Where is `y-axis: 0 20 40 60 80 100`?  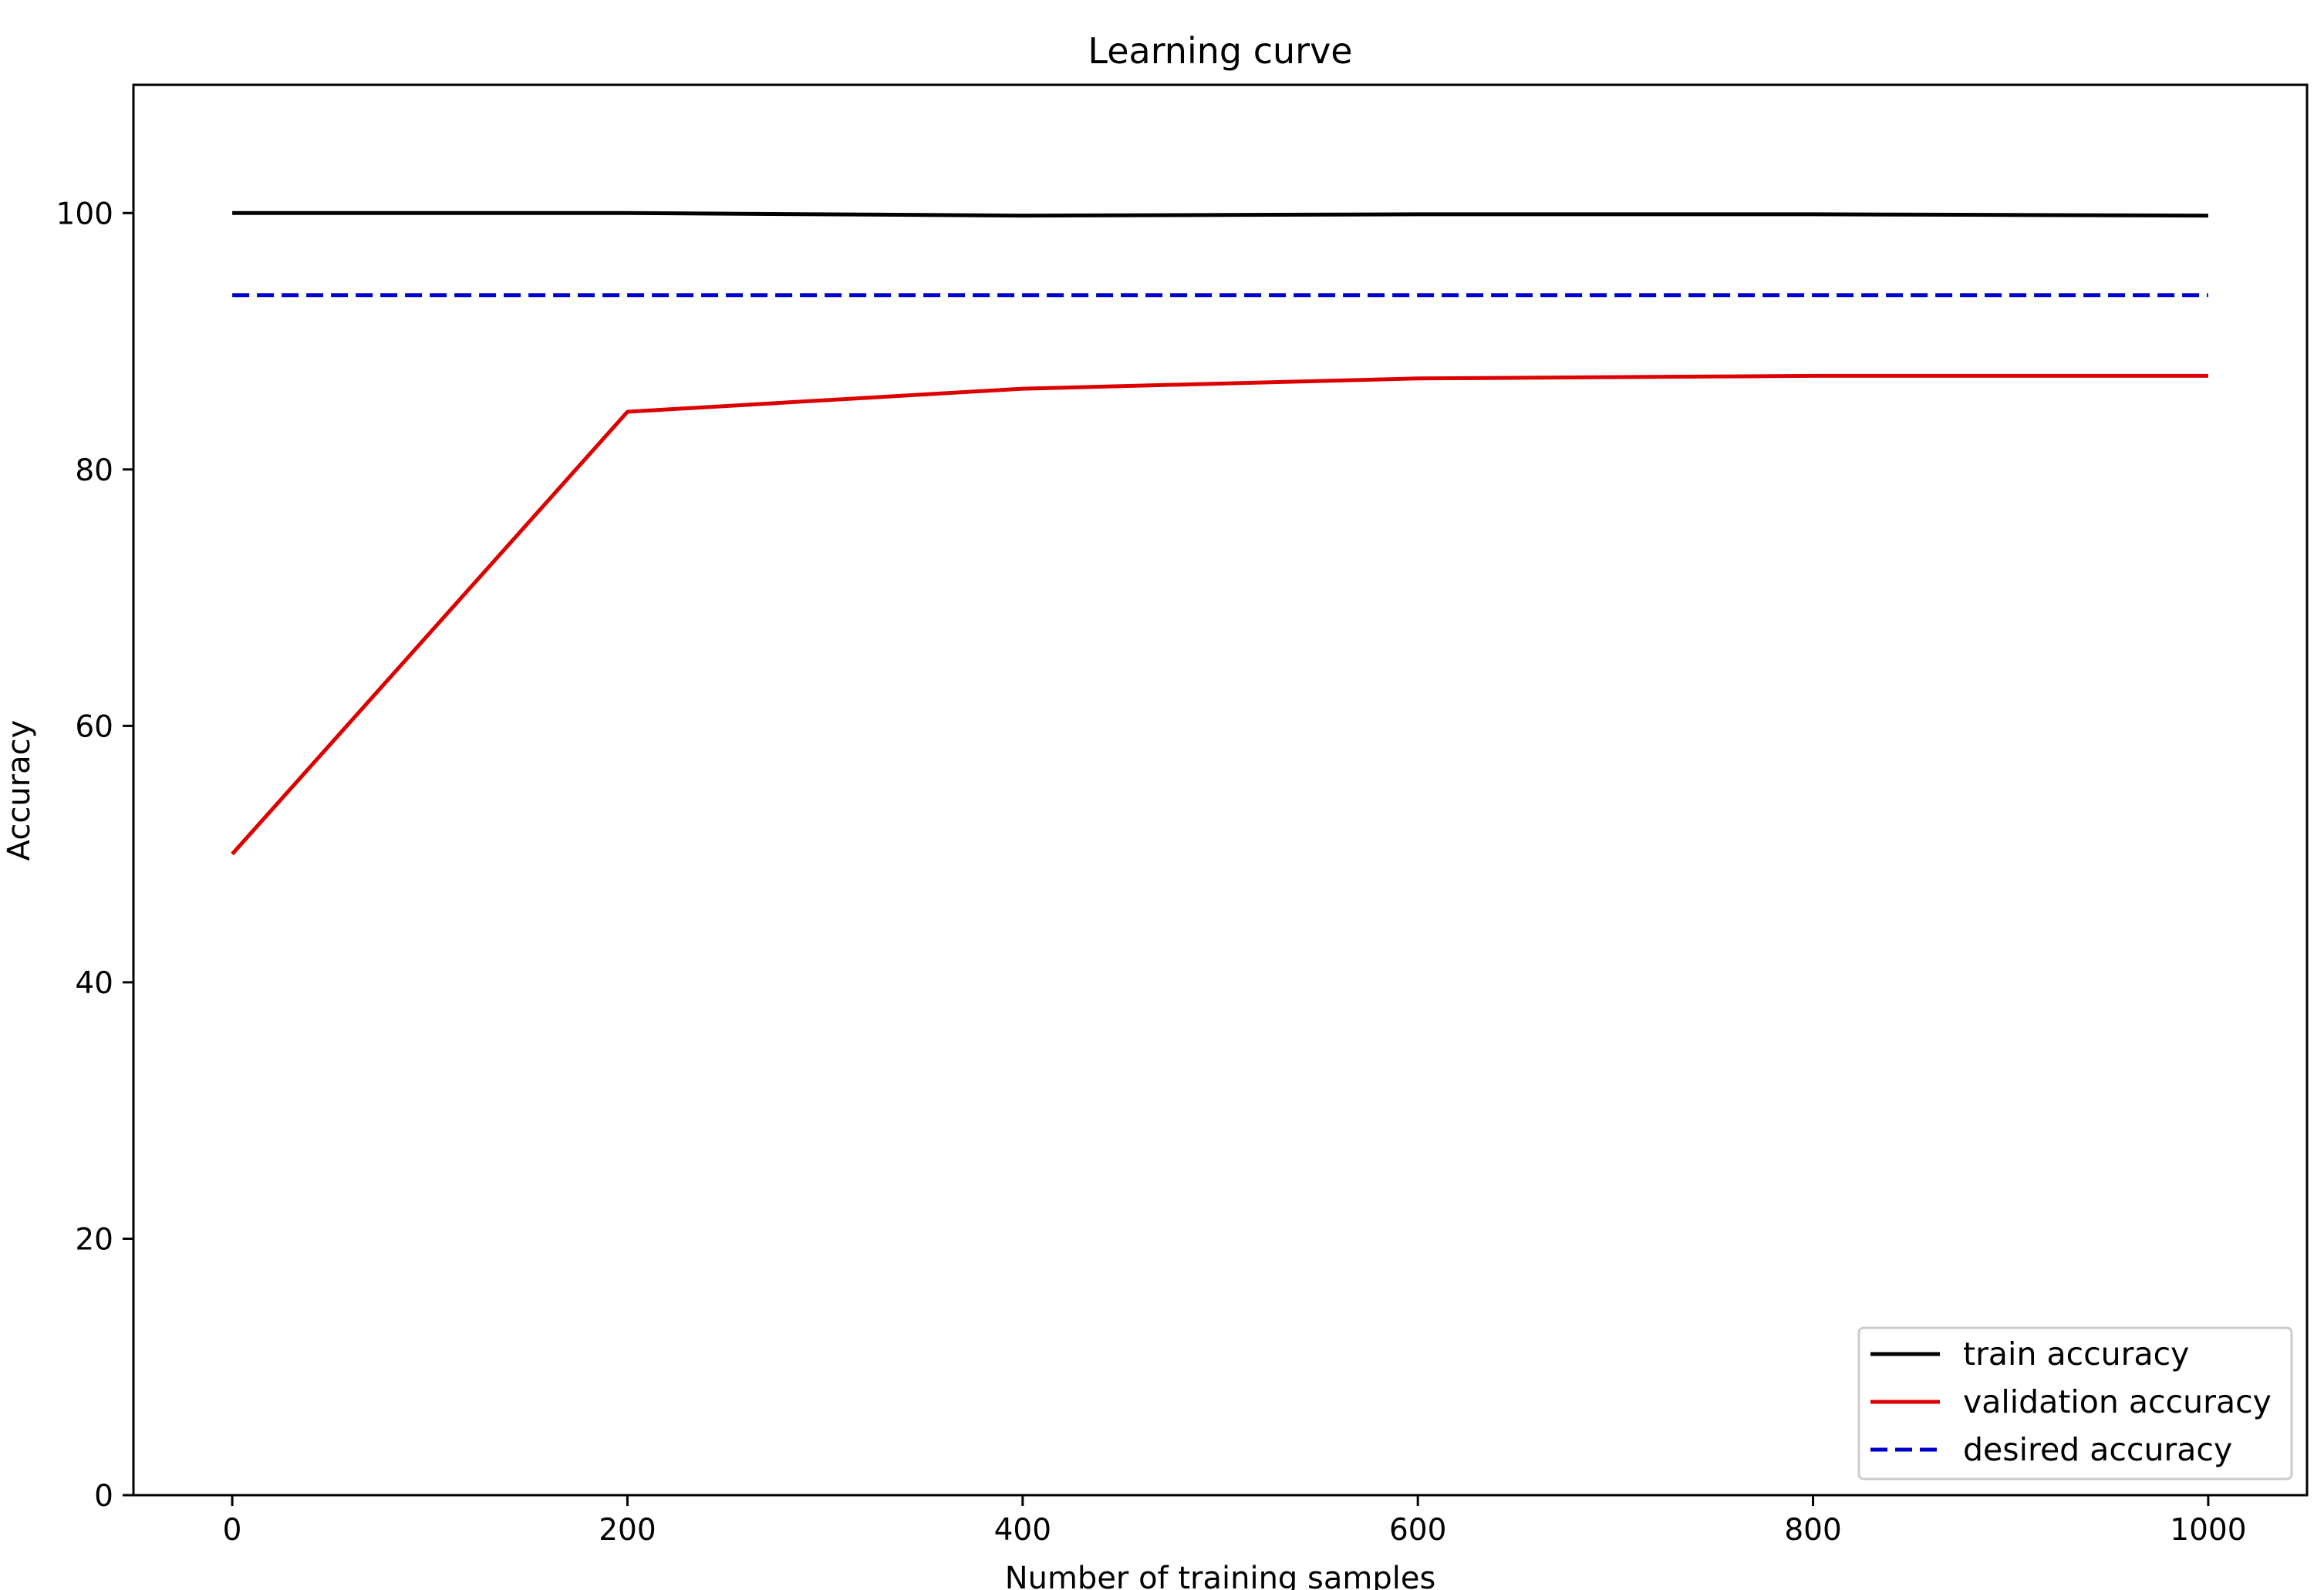
y-axis: 0 20 40 60 80 100 is located at coordinates (94, 855).